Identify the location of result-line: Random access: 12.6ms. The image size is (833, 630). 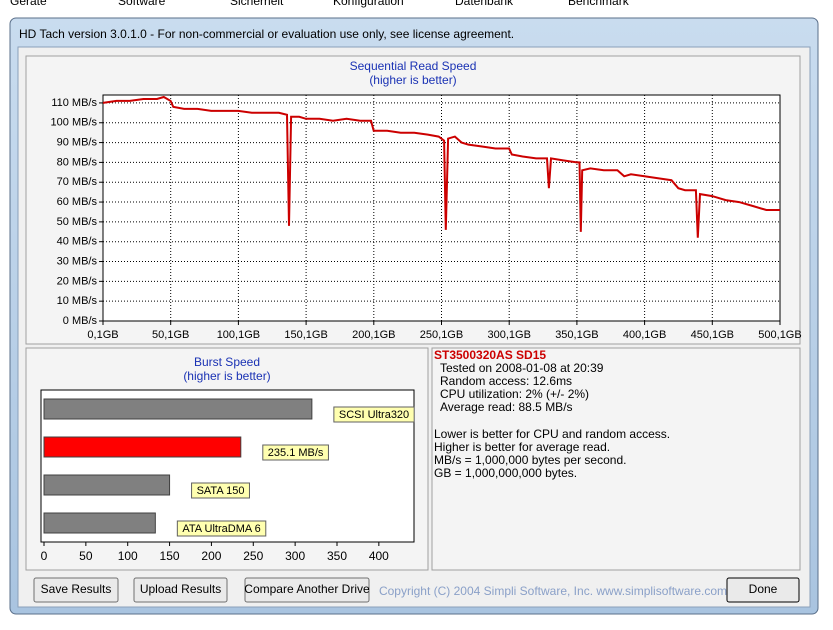
(506, 381).